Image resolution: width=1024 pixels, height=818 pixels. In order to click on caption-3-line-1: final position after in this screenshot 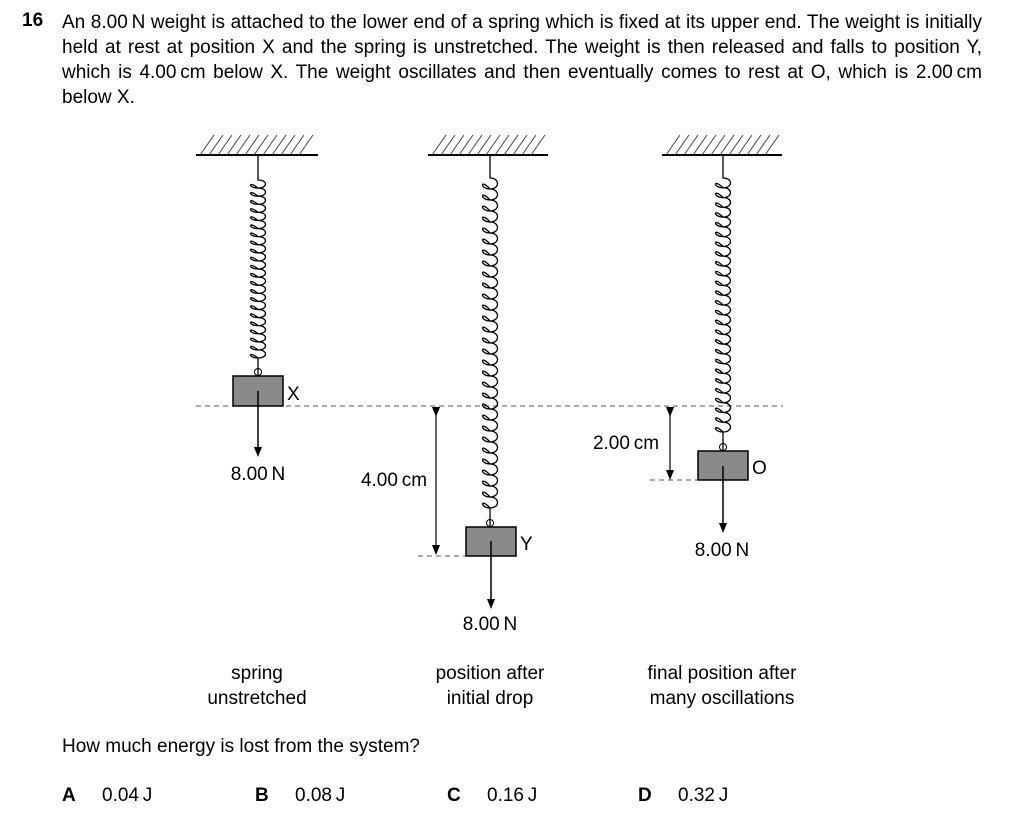, I will do `click(722, 673)`.